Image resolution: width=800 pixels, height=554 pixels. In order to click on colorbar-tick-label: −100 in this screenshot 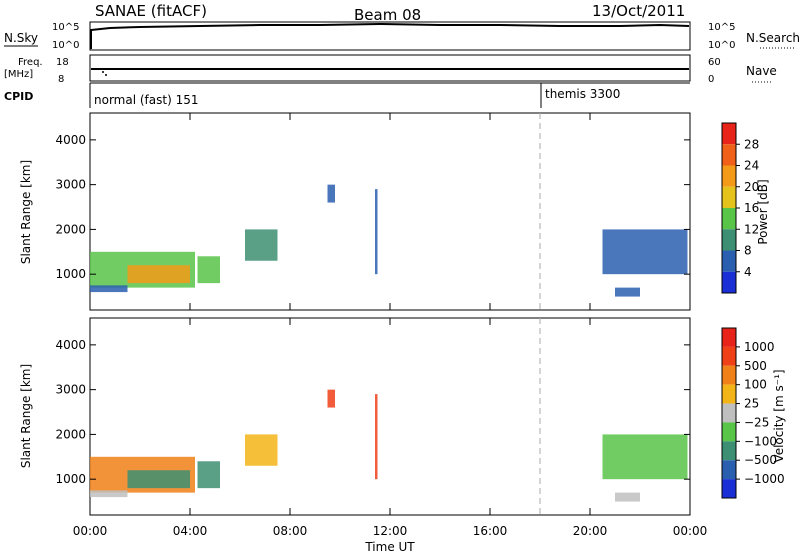, I will do `click(760, 441)`.